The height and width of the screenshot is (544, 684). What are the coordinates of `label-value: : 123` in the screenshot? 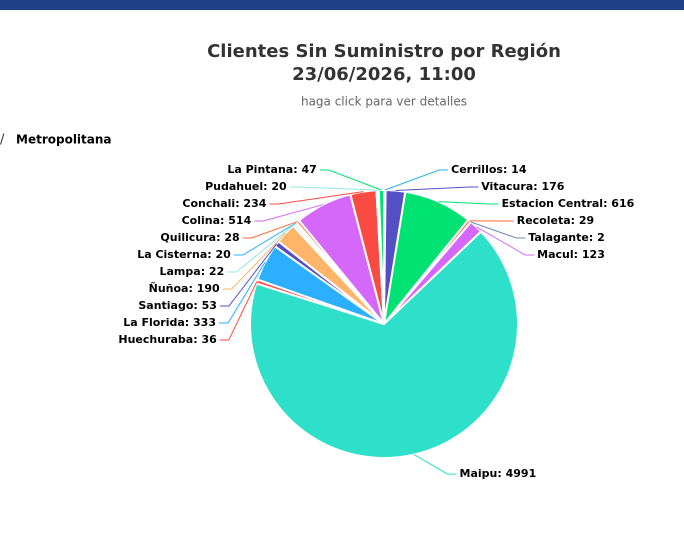 It's located at (589, 254).